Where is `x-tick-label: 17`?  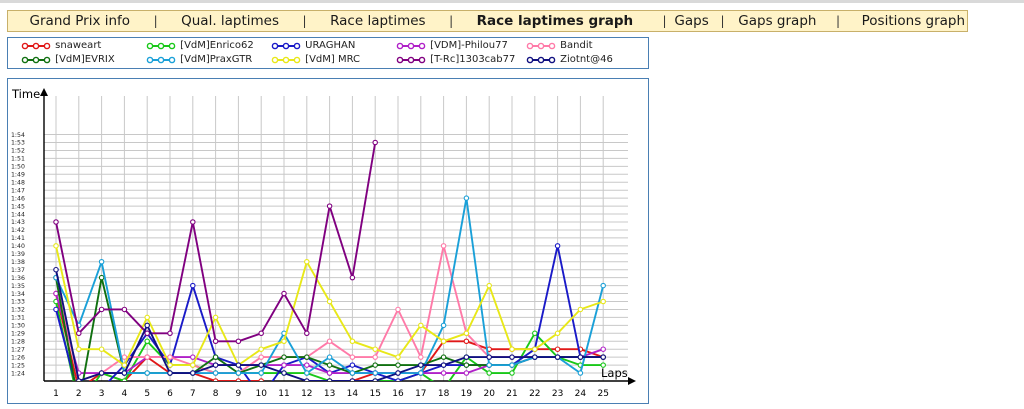
x-tick-label: 17 is located at coordinates (420, 394).